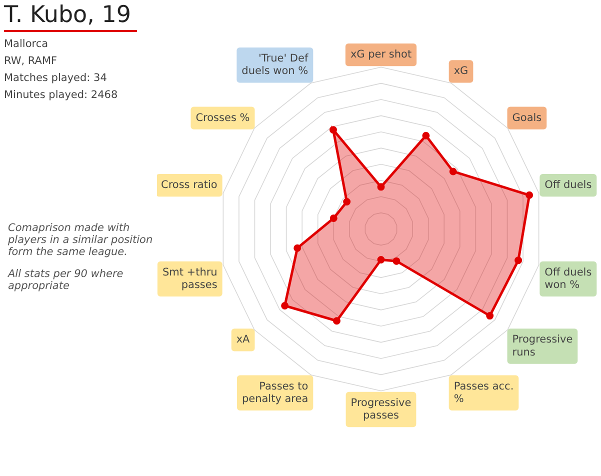 This screenshot has height=476, width=601. What do you see at coordinates (61, 70) in the screenshot?
I see `text: Mallorca RW, RAMF Matches played: 34 Minutes played: 2468` at bounding box center [61, 70].